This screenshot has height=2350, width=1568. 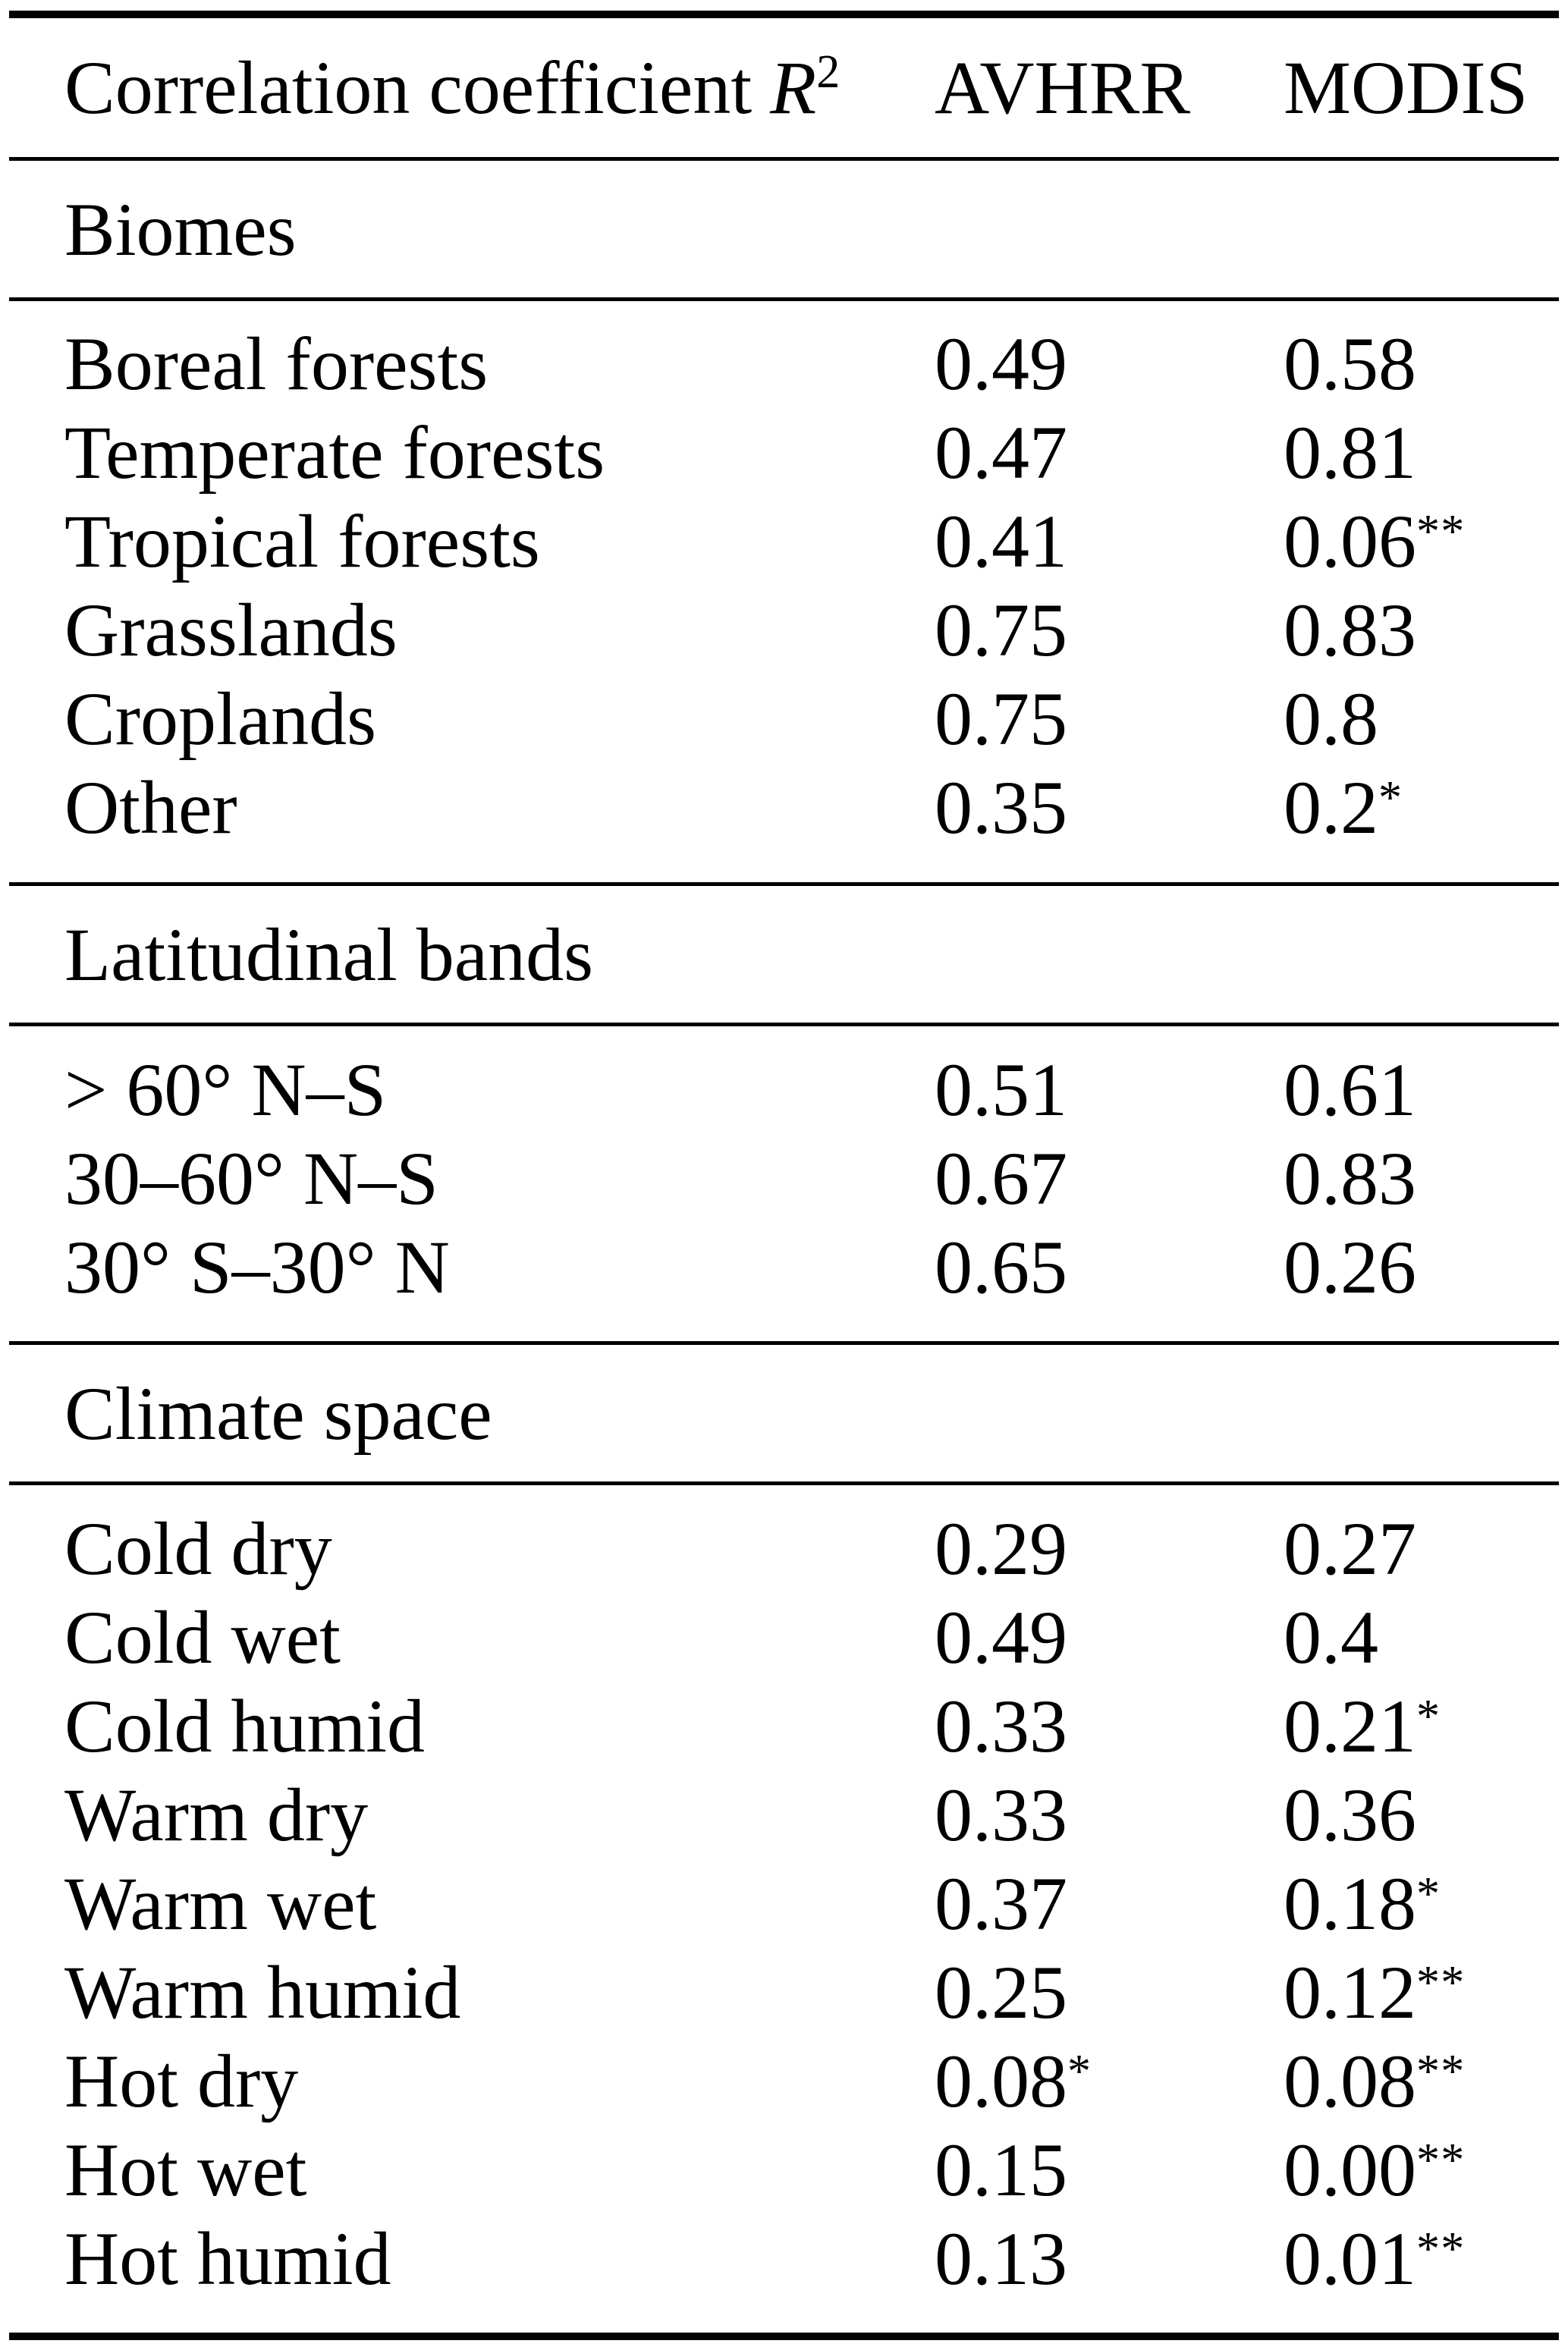 I want to click on r-exponent: 2, so click(x=829, y=72).